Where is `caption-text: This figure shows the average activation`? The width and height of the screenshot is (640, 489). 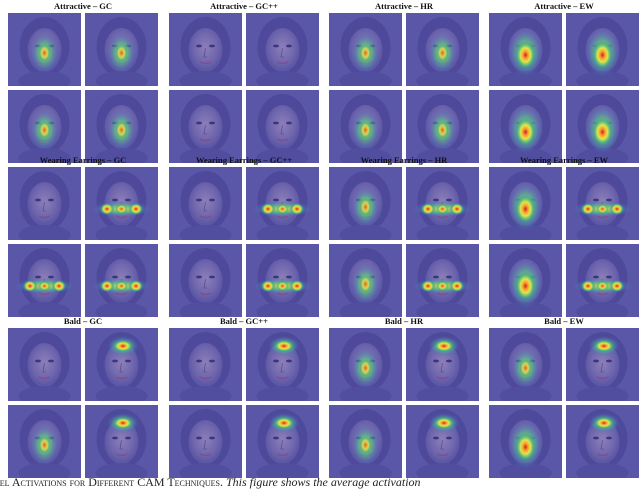 caption-text: This figure shows the average activation is located at coordinates (321, 482).